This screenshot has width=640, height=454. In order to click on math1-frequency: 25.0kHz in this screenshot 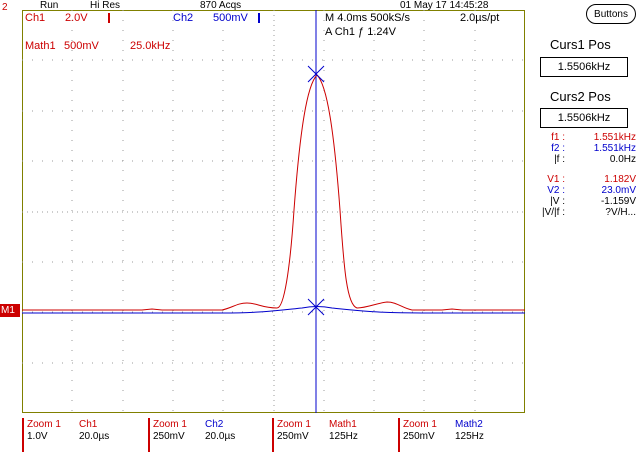, I will do `click(150, 46)`.